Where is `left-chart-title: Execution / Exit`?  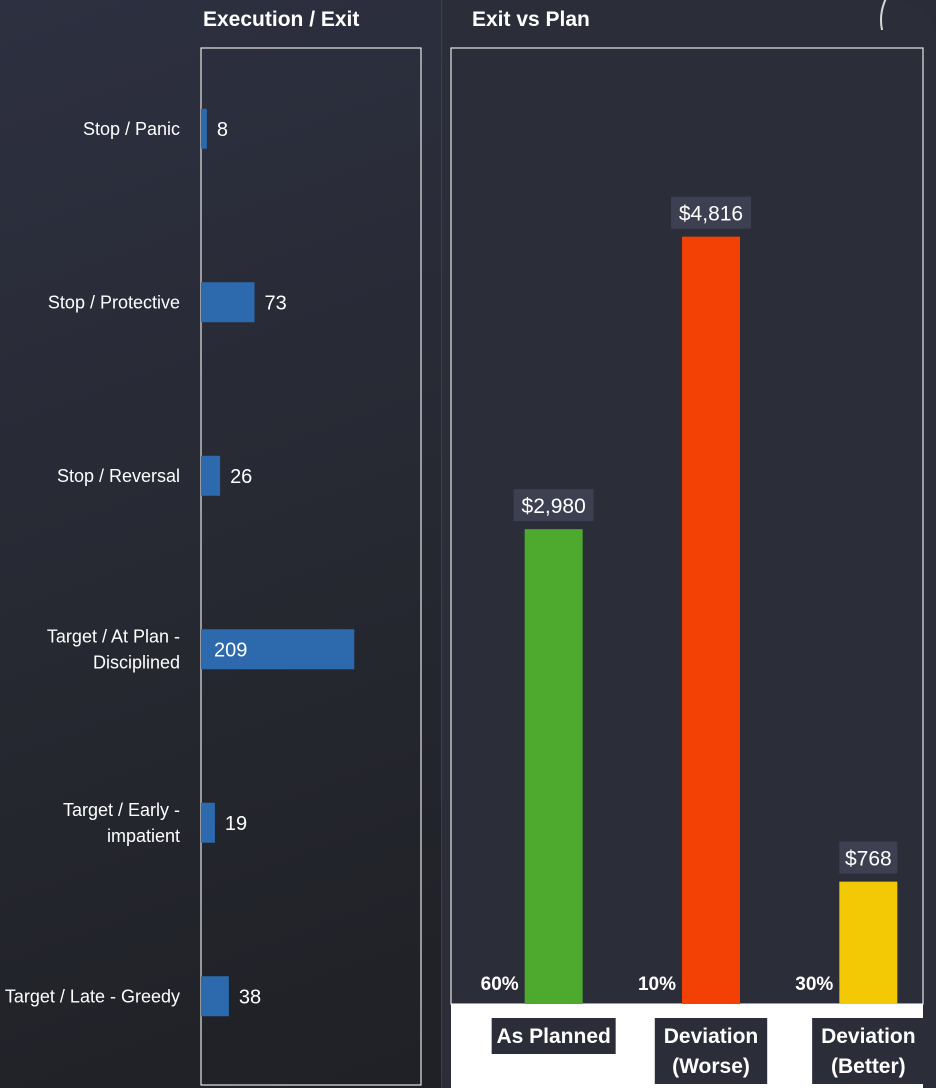
left-chart-title: Execution / Exit is located at coordinates (281, 19).